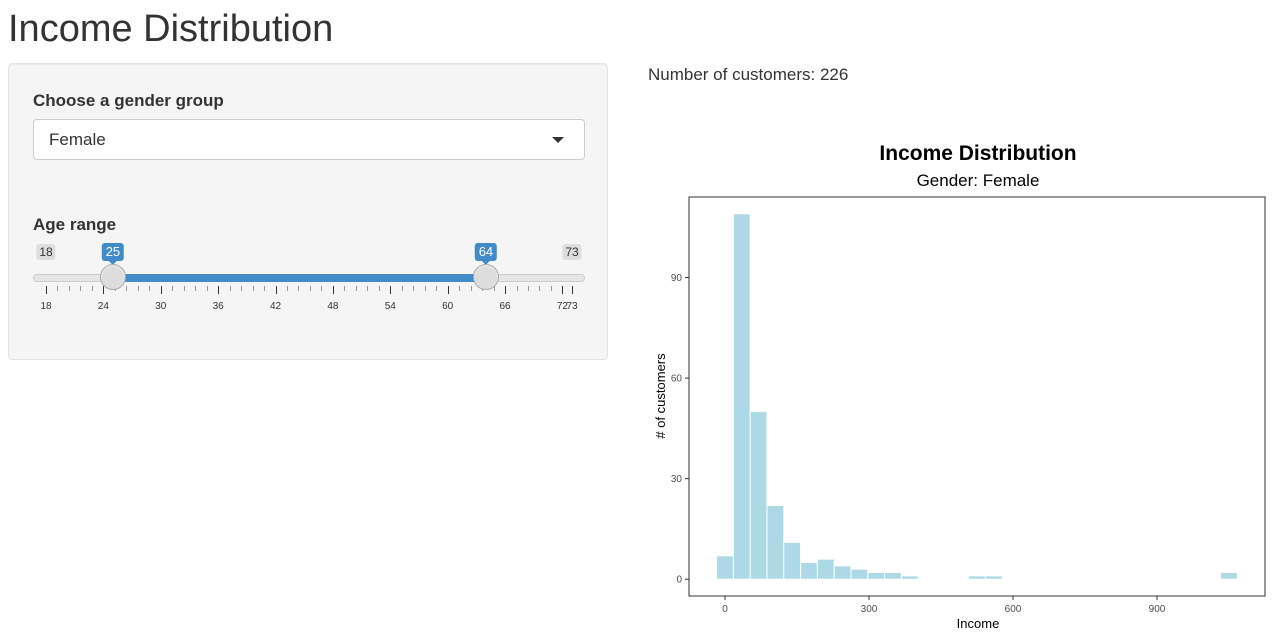  Describe the element at coordinates (677, 379) in the screenshot. I see `y-tick-label: 60` at that location.